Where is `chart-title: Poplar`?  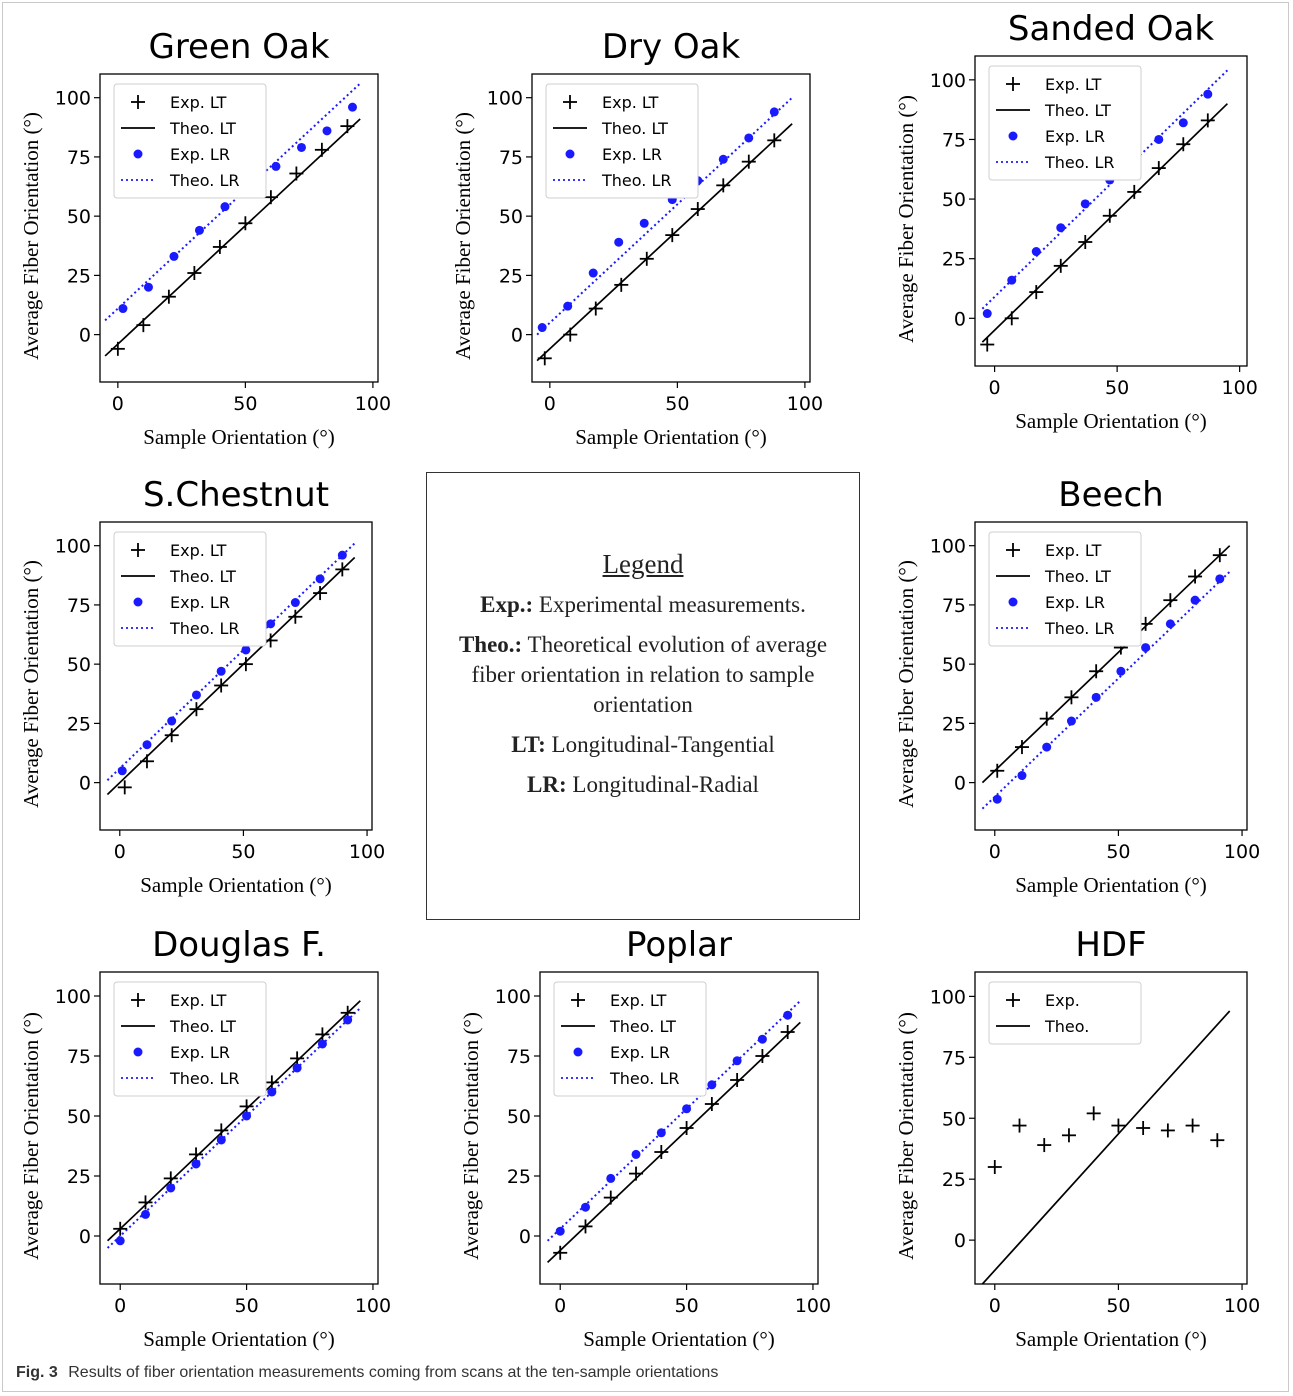 chart-title: Poplar is located at coordinates (679, 945).